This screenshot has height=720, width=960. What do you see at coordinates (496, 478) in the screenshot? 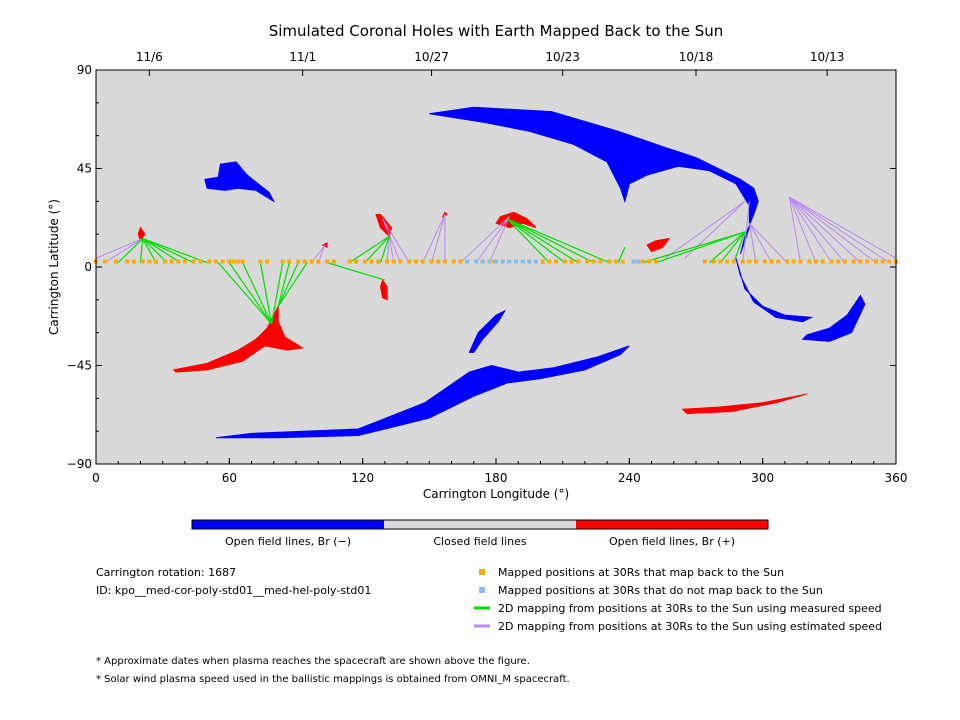
I see `x-tick-label: 180` at bounding box center [496, 478].